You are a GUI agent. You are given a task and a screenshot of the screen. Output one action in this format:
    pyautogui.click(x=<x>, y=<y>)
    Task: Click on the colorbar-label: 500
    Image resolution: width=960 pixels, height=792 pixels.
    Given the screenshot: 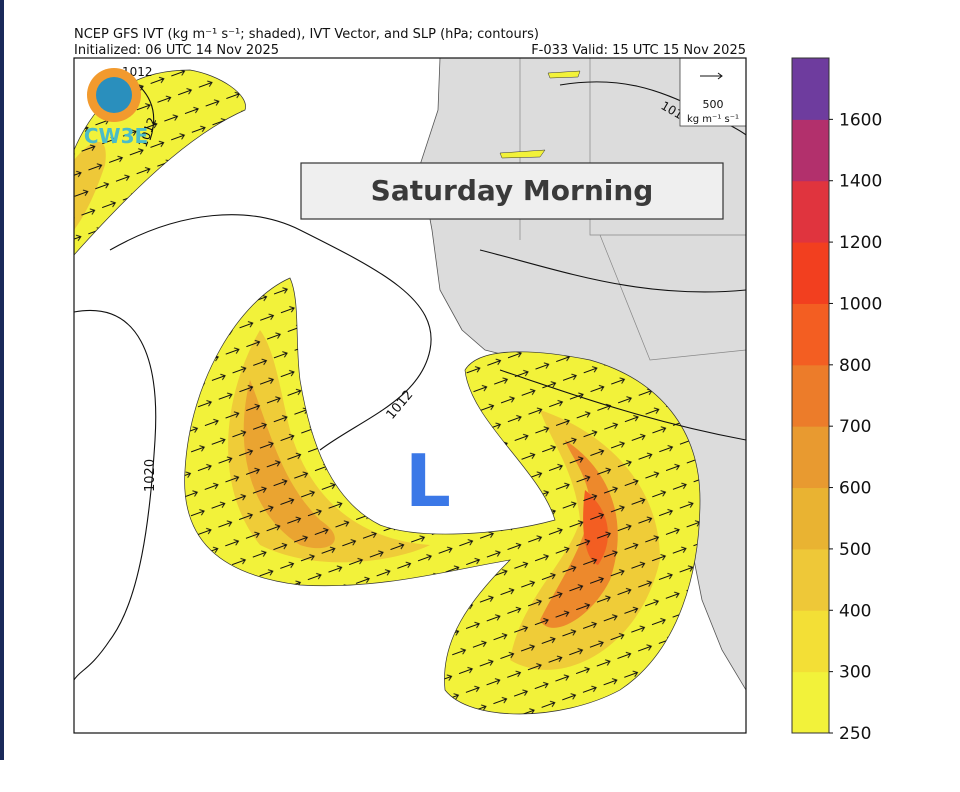 What is the action you would take?
    pyautogui.click(x=855, y=550)
    